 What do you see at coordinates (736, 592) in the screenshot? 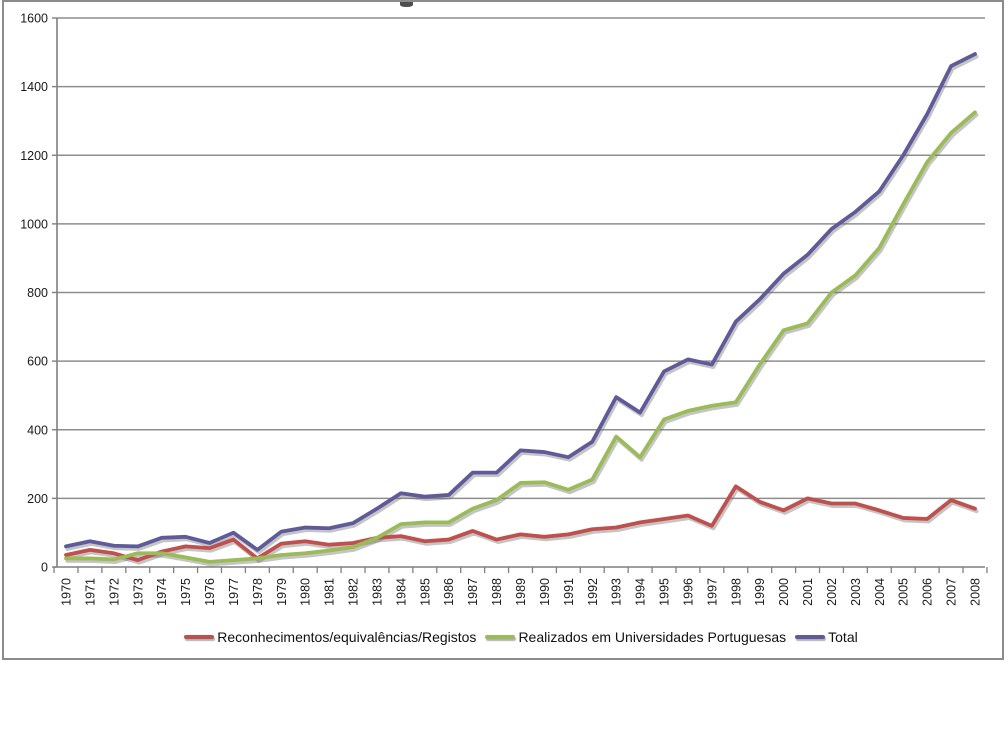
I see `x-axis-label: 1998` at bounding box center [736, 592].